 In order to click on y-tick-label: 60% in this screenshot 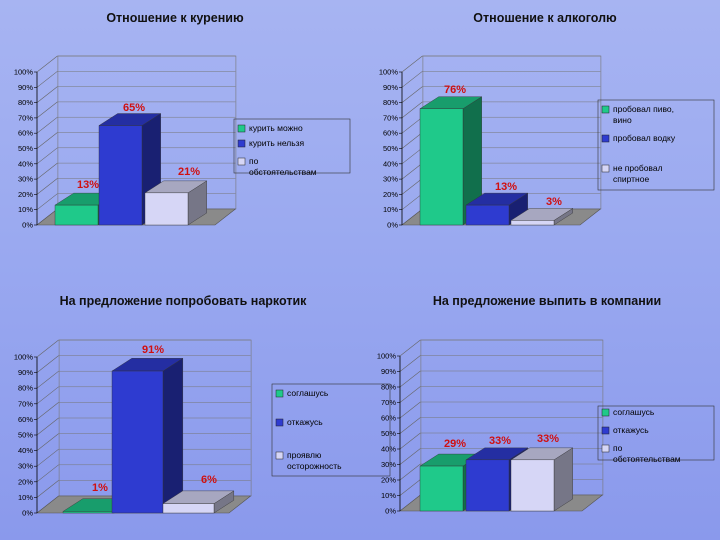, I will do `click(25, 133)`.